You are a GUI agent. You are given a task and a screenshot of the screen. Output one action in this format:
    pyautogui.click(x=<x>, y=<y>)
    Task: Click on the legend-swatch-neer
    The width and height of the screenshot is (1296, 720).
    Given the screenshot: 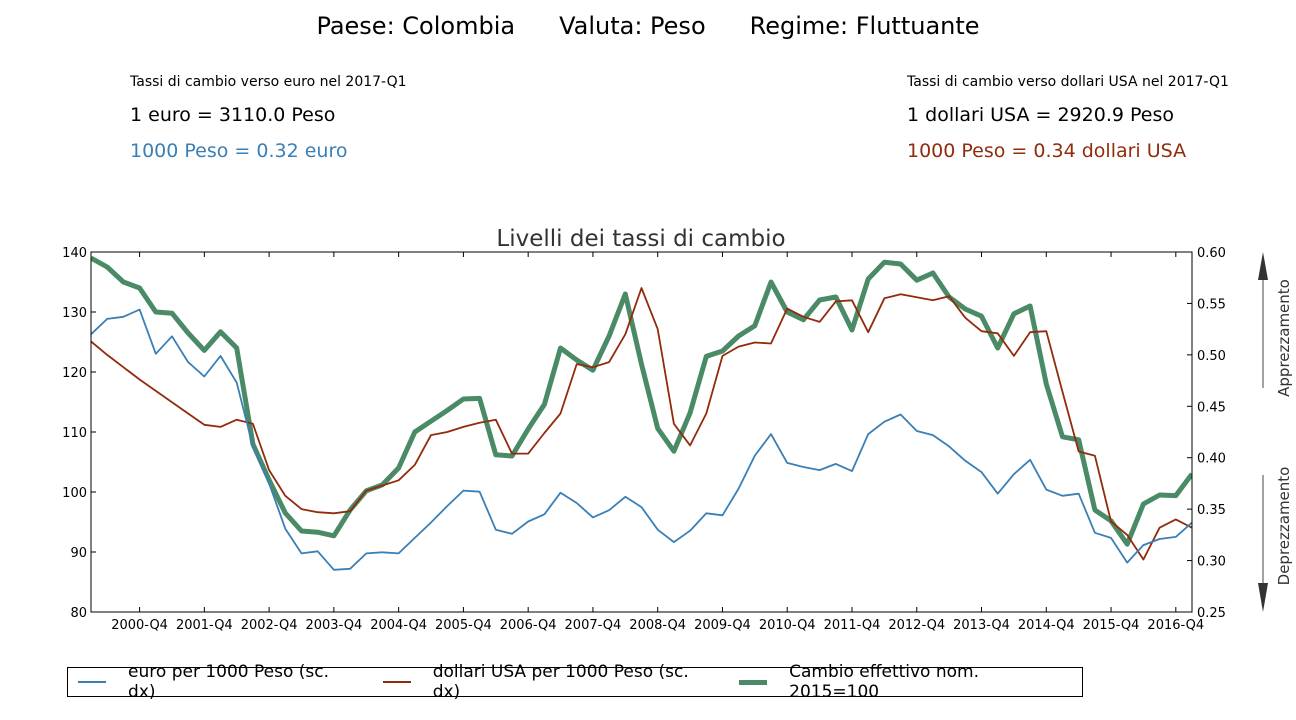 What is the action you would take?
    pyautogui.click(x=753, y=682)
    